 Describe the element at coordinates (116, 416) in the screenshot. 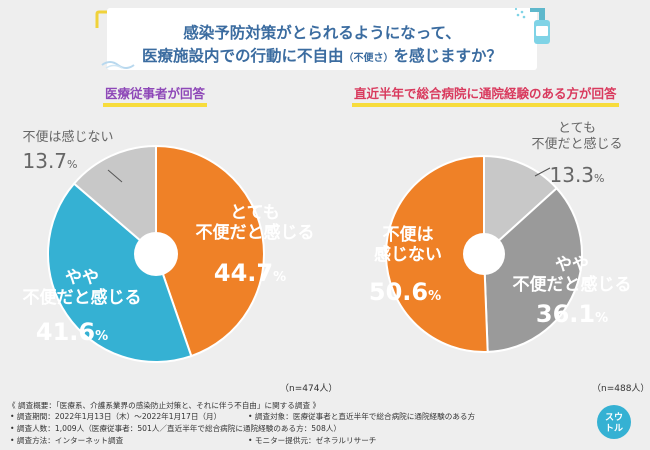

I see `footer-period: • 調査期間：2022年1月13日（木）〜2022年1月17日（月）` at that location.